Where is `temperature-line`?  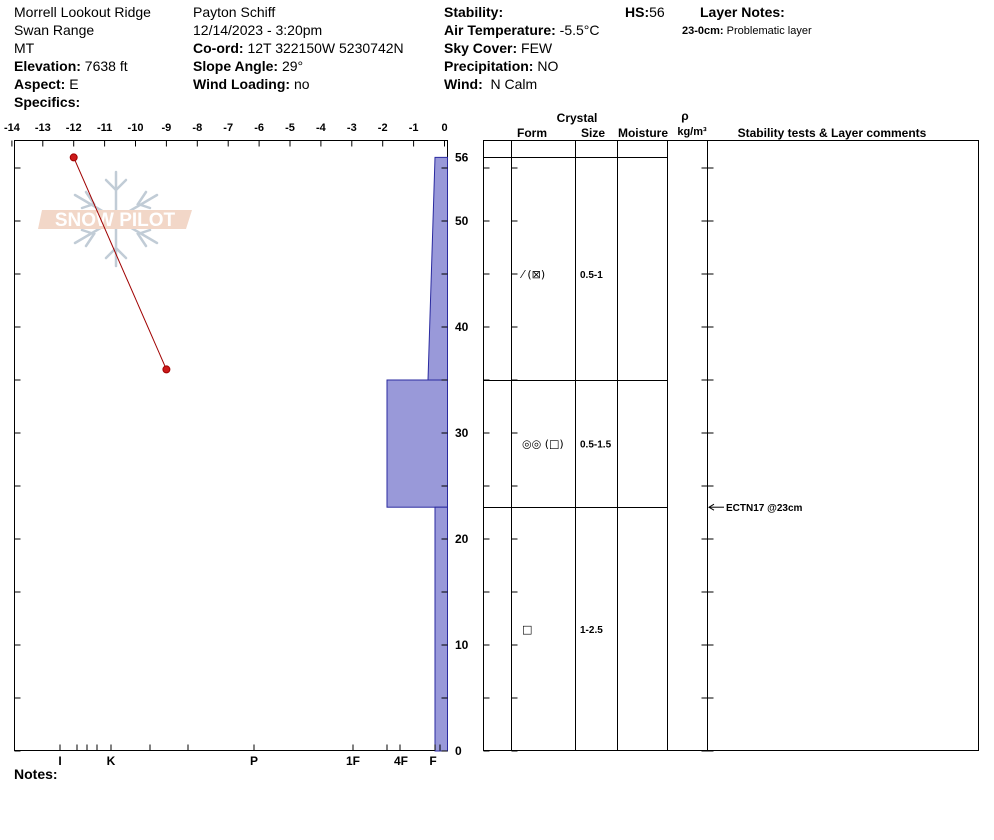
temperature-line is located at coordinates (120, 263).